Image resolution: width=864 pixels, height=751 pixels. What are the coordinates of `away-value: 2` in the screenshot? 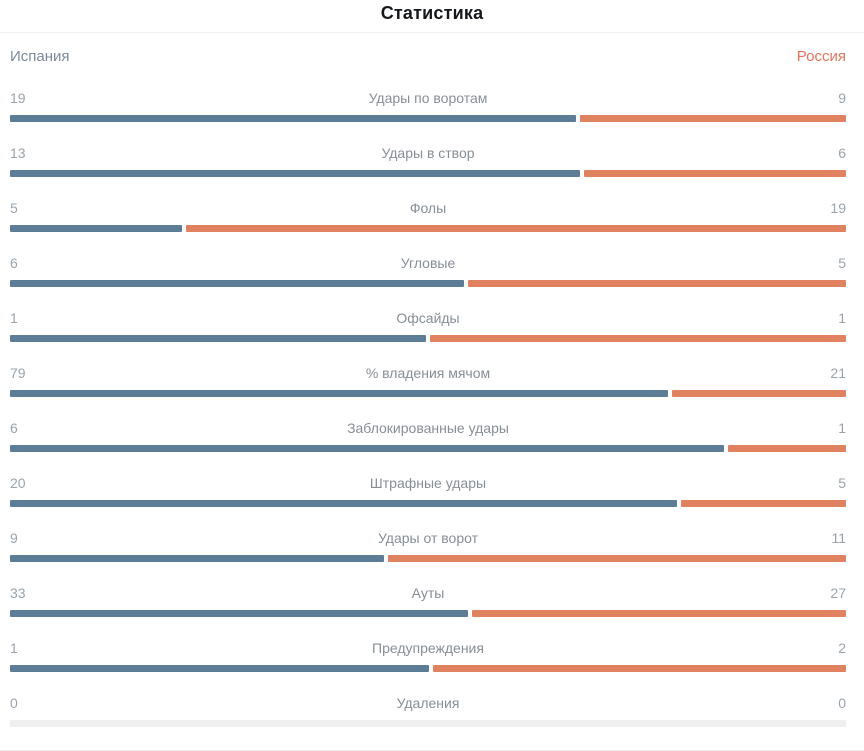 It's located at (842, 648).